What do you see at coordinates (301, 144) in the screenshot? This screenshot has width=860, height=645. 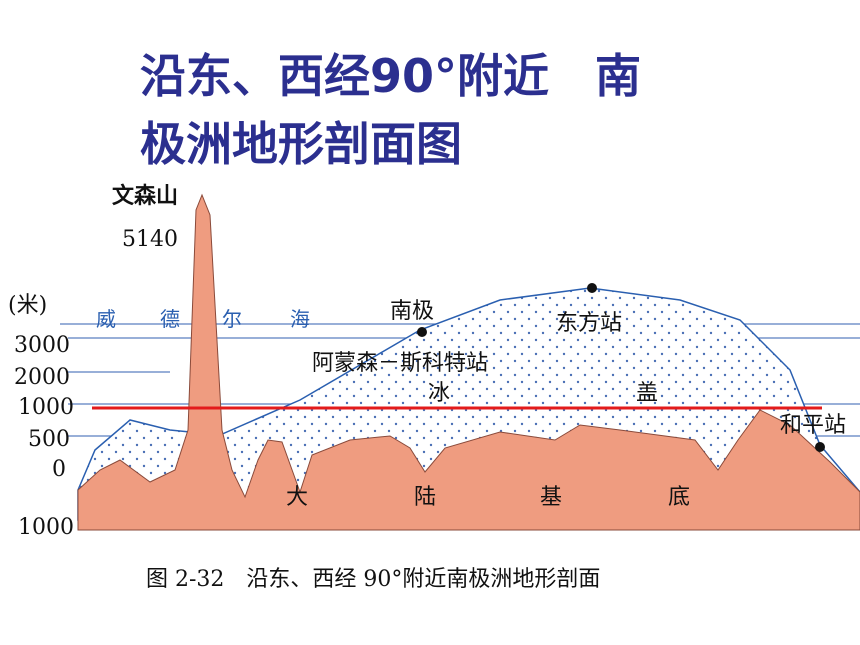 I see `title-line: 极洲地形剖面图` at bounding box center [301, 144].